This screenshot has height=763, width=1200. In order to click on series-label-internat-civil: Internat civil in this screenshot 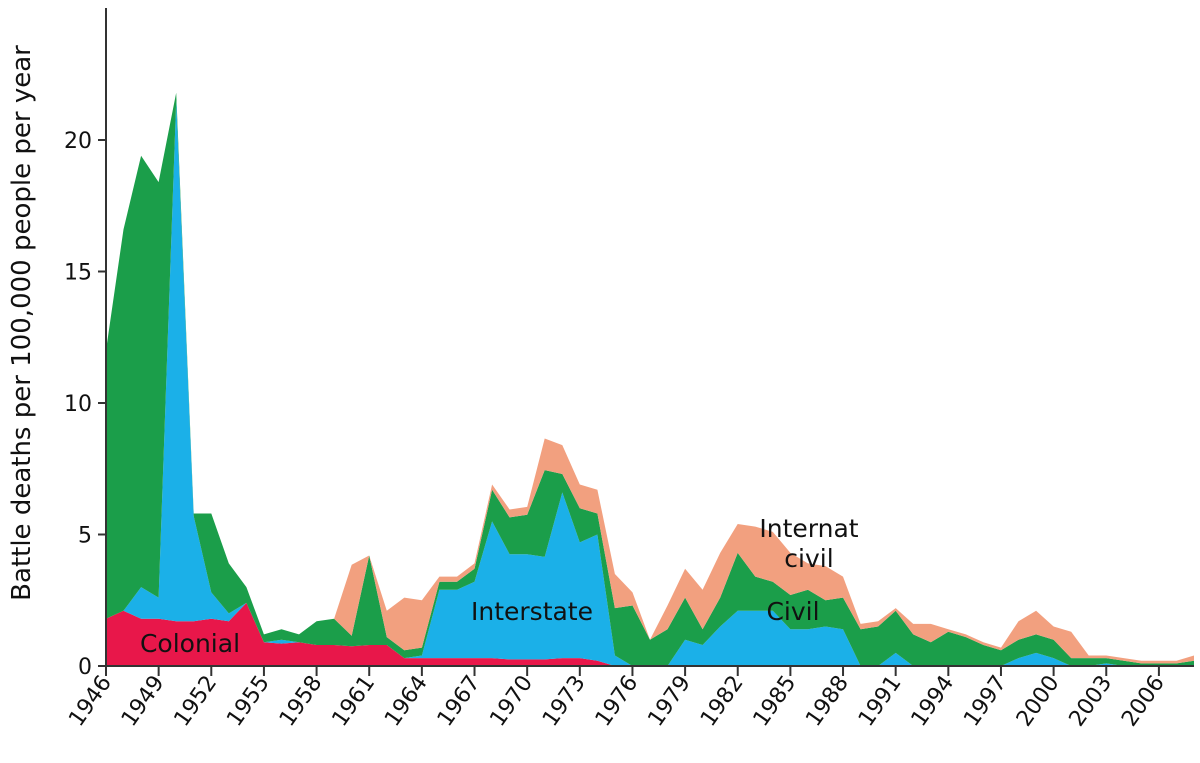, I will do `click(808, 543)`.